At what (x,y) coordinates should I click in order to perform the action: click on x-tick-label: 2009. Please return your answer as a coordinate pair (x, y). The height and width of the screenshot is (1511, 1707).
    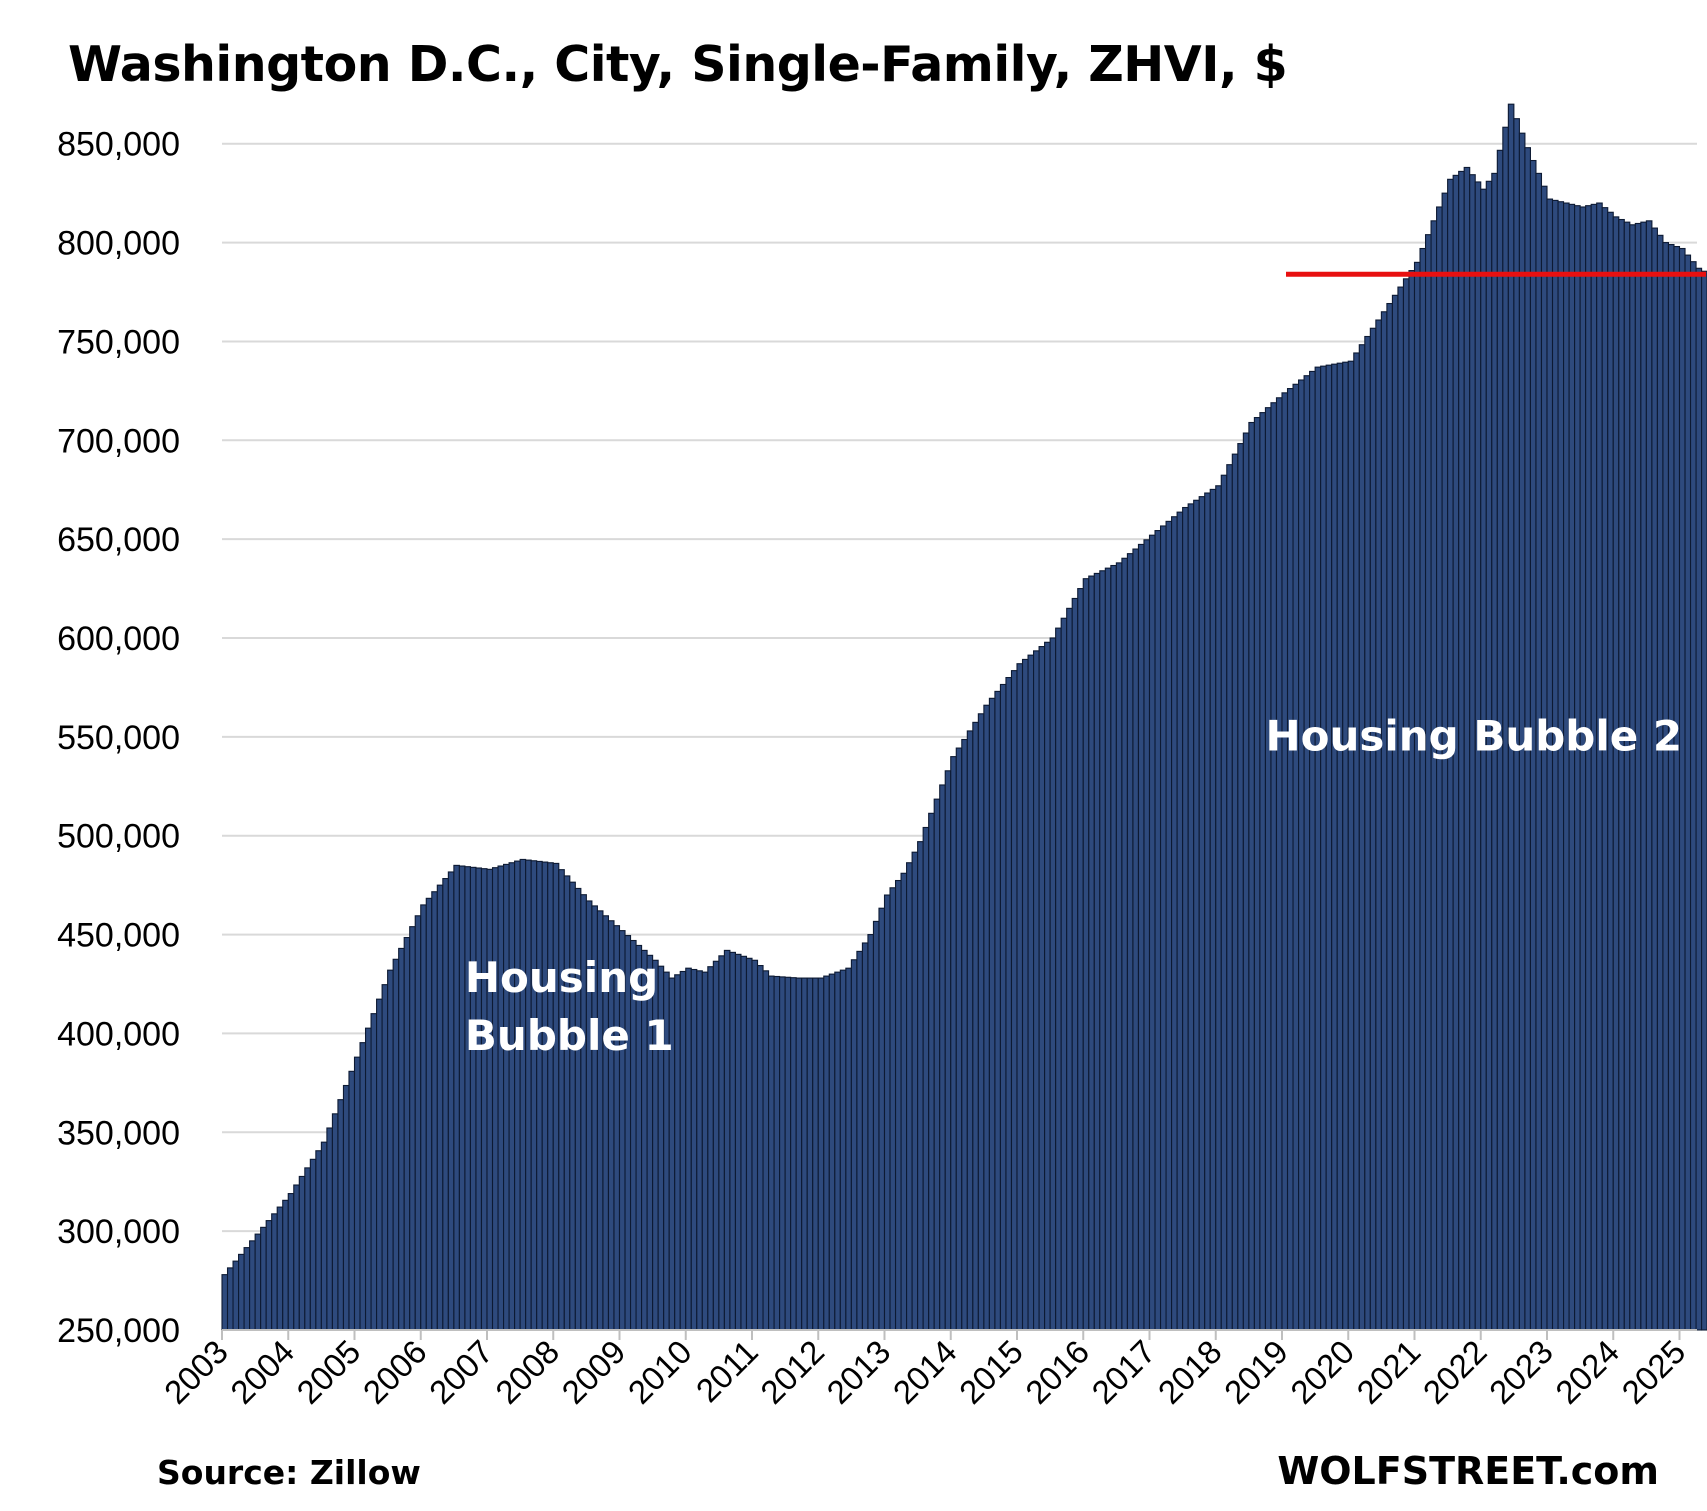
    Looking at the image, I should click on (593, 1372).